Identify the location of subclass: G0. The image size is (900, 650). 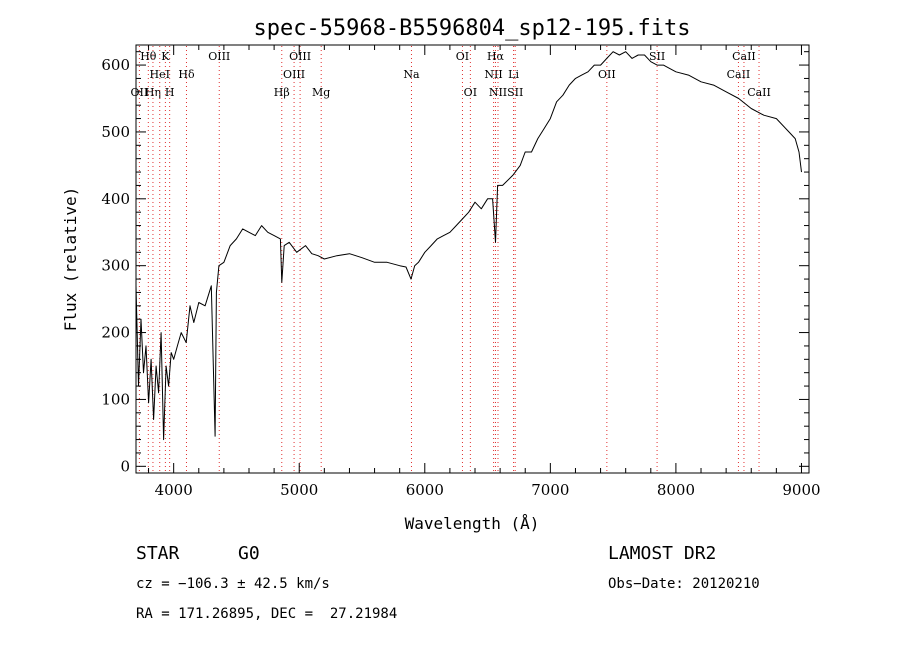
(249, 553).